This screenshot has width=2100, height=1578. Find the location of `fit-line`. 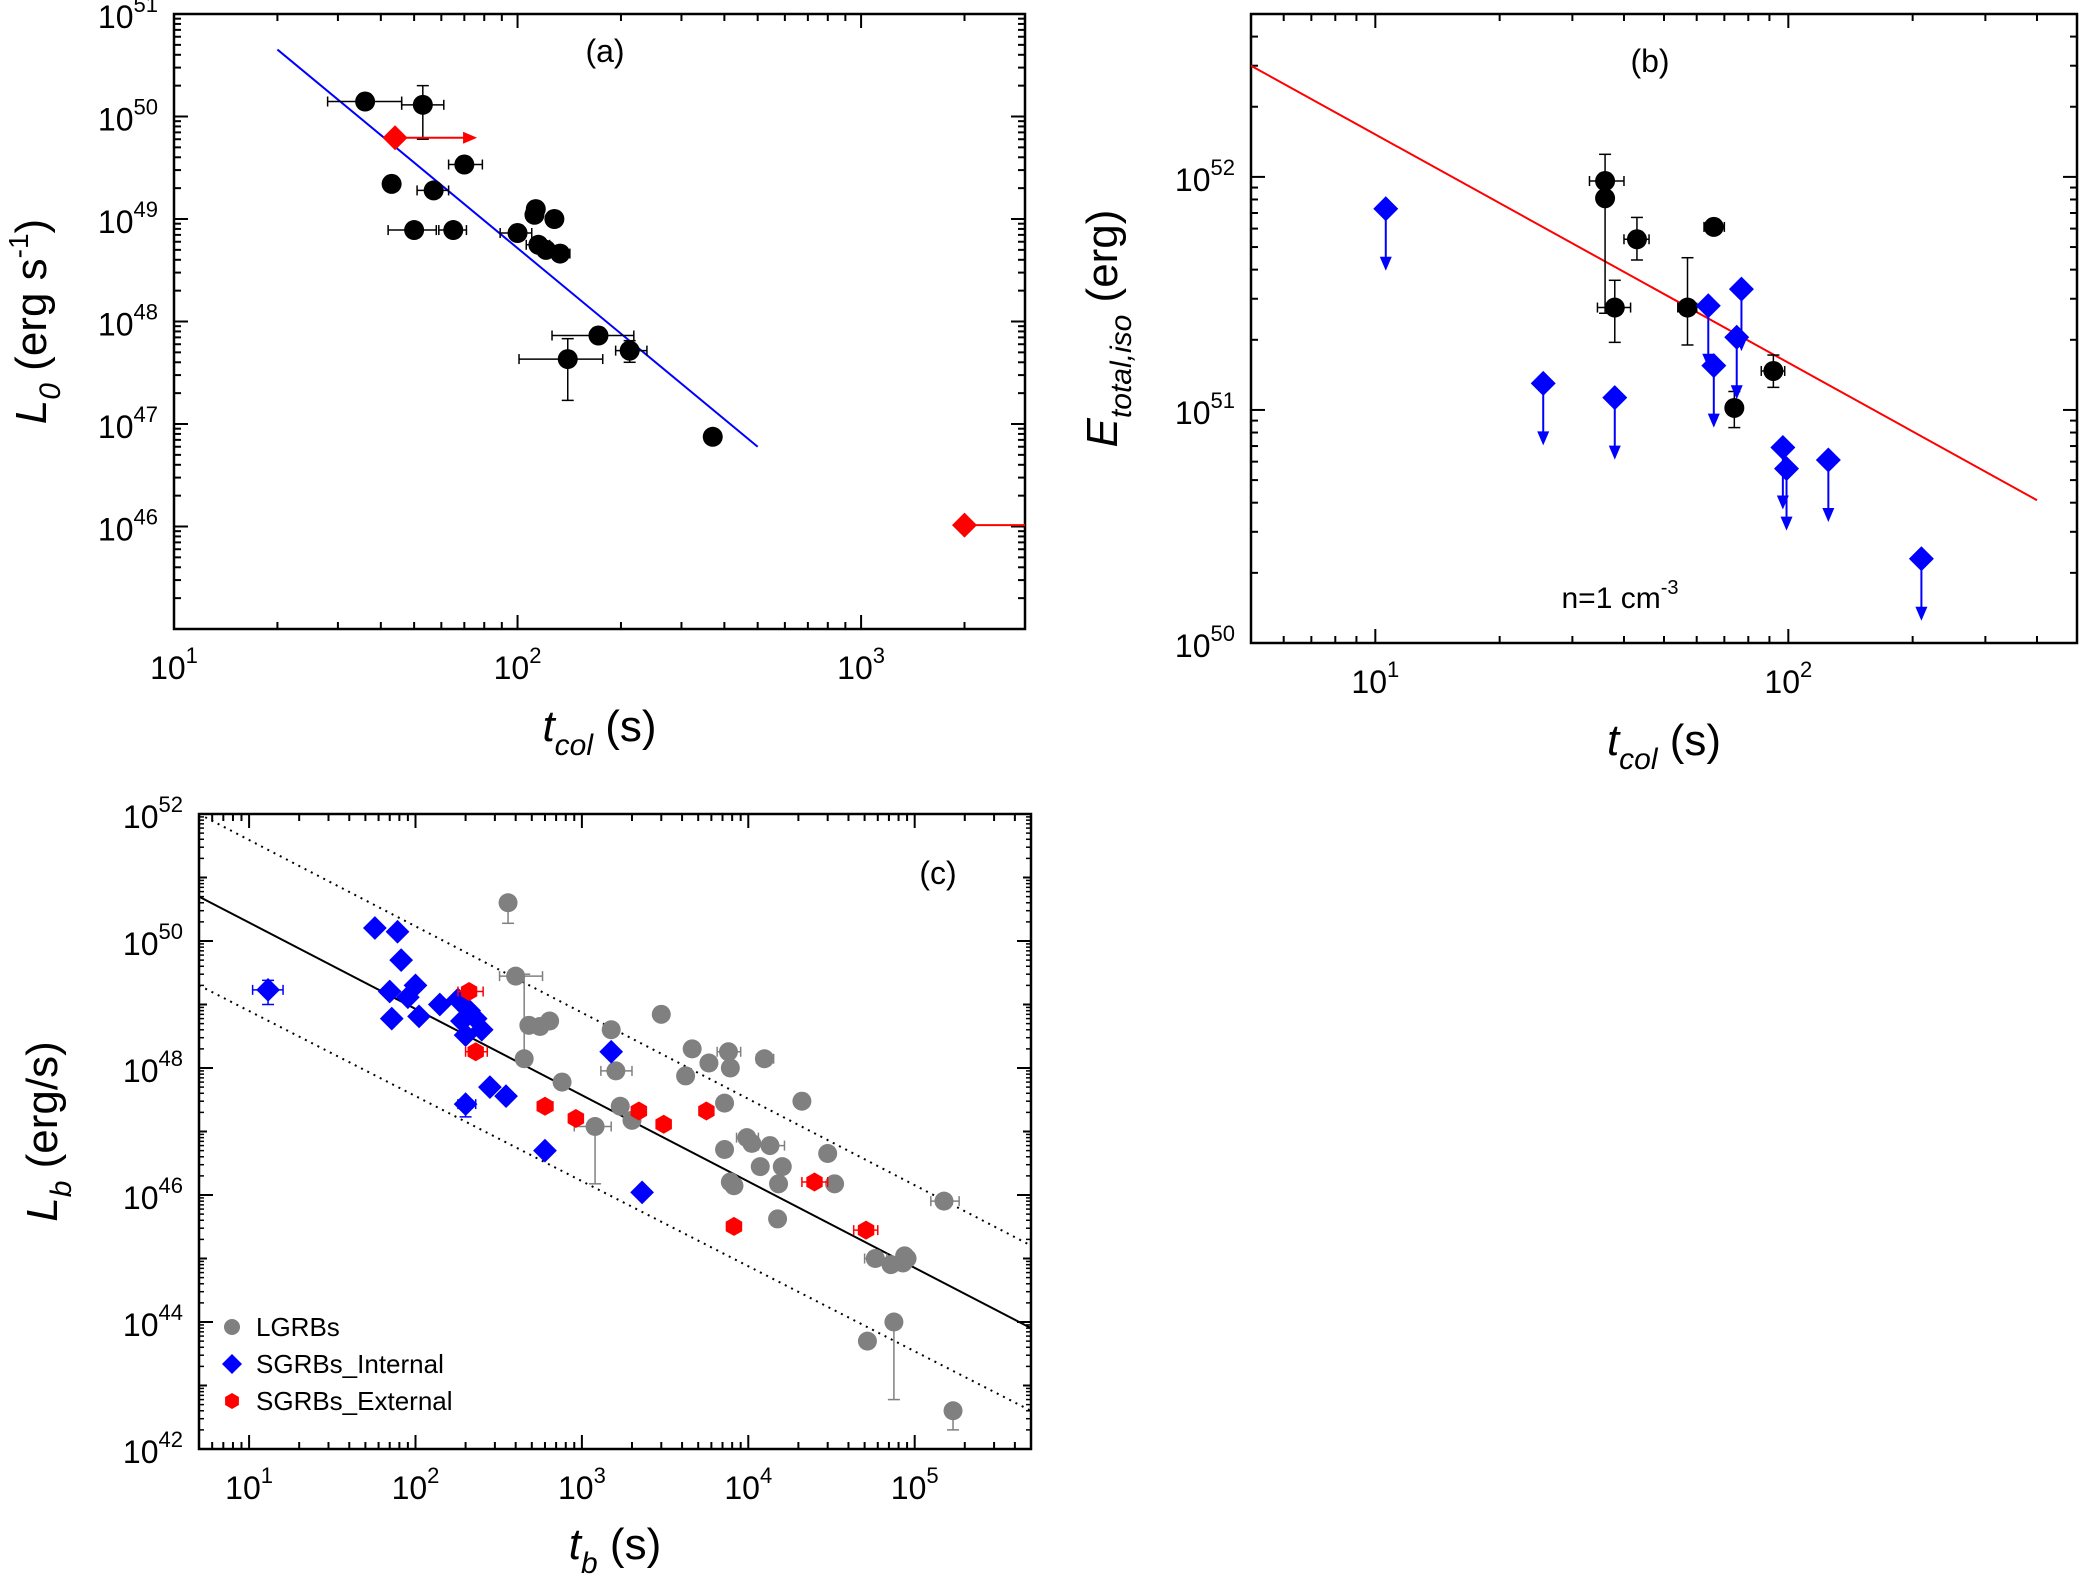

fit-line is located at coordinates (517, 248).